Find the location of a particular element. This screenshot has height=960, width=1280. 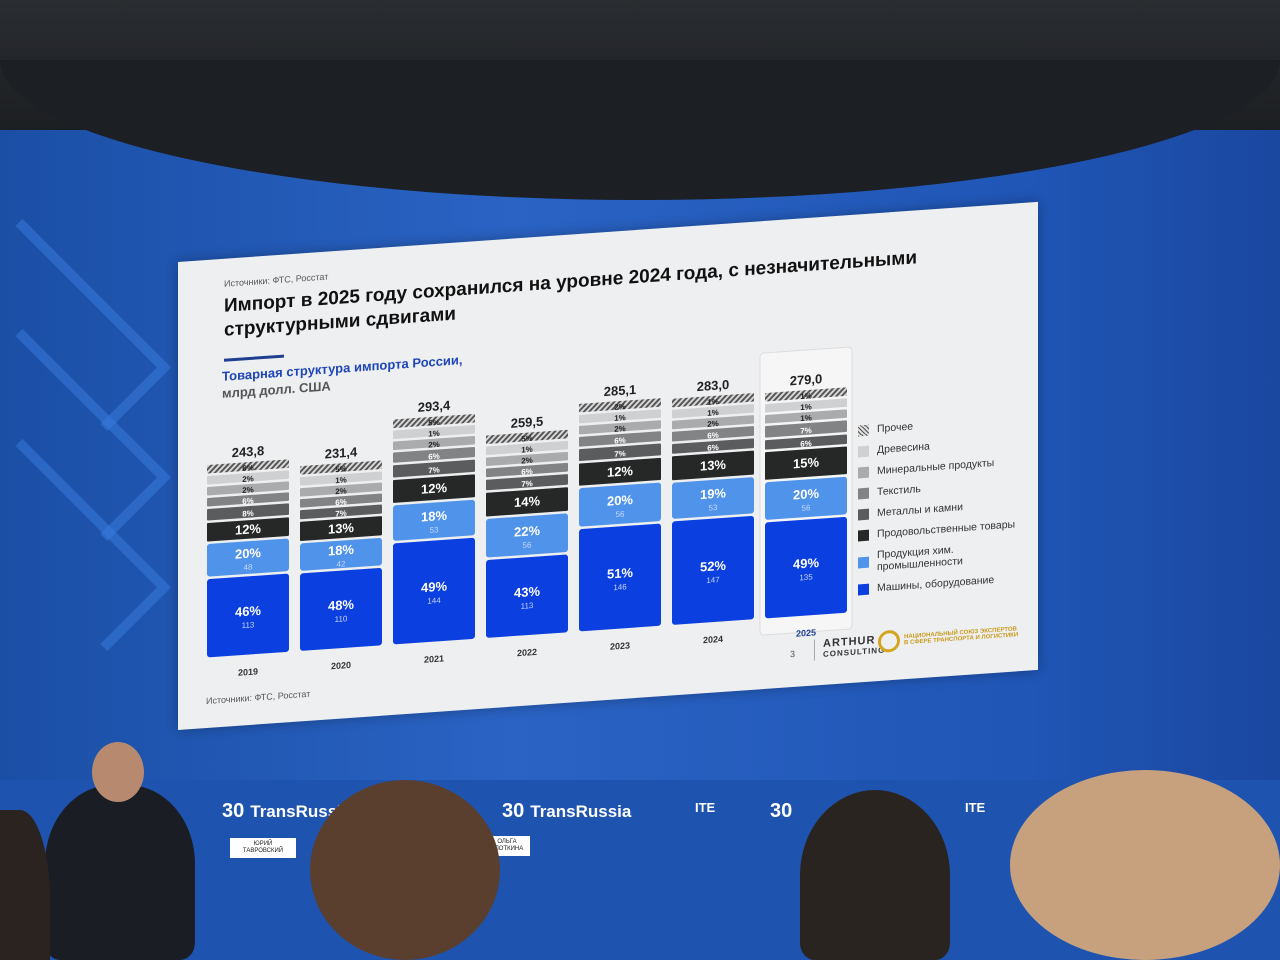

legend-label: Древесина is located at coordinates (903, 448).